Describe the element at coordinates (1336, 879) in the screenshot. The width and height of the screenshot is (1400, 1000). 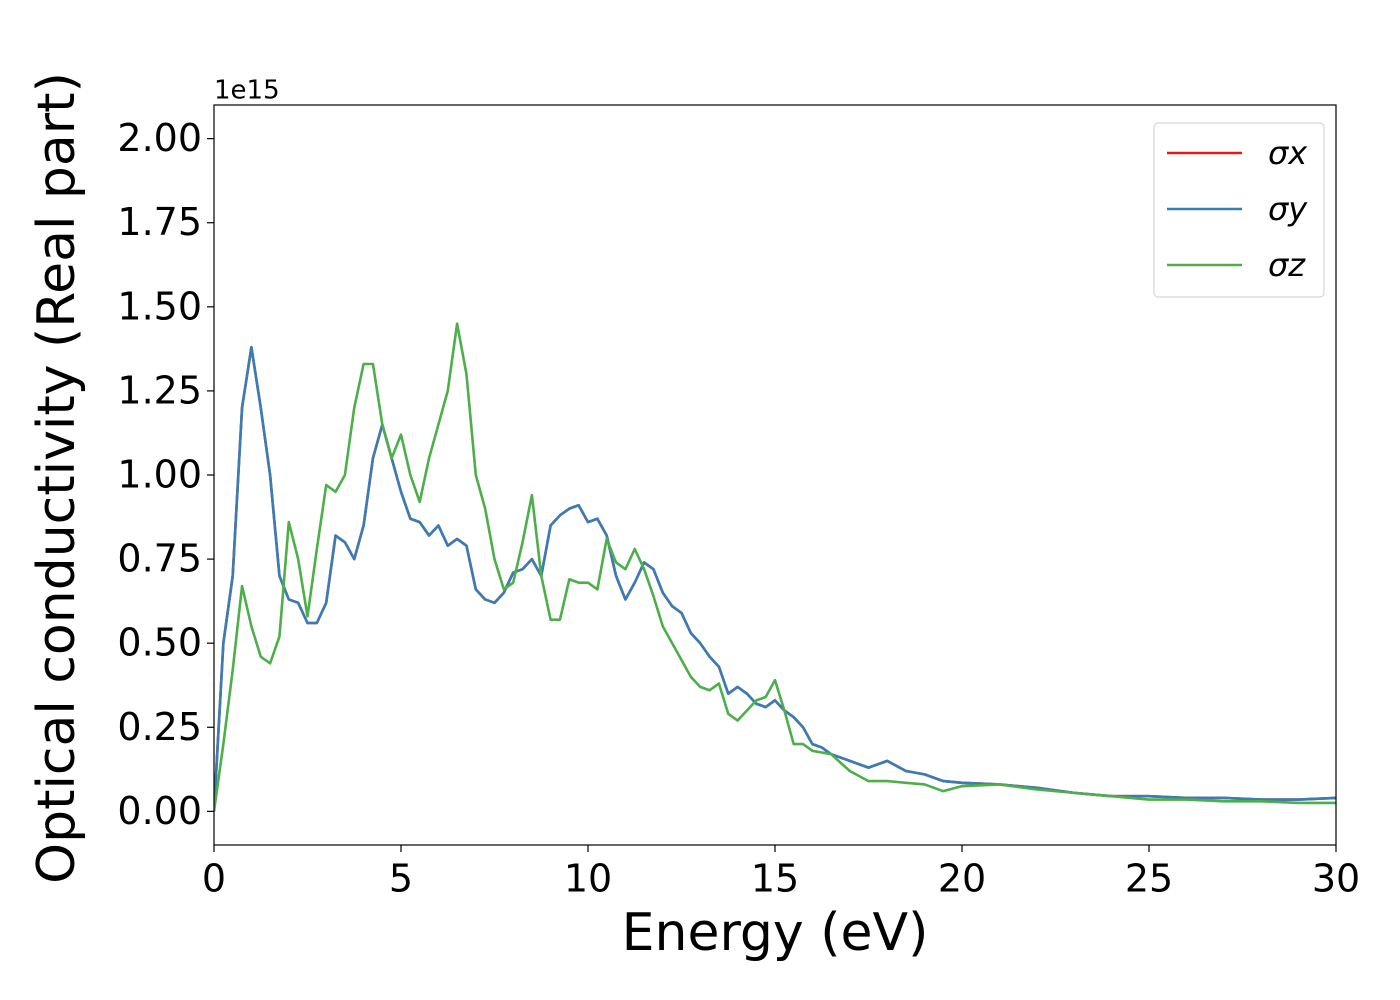
I see `x-tick-label: 30` at that location.